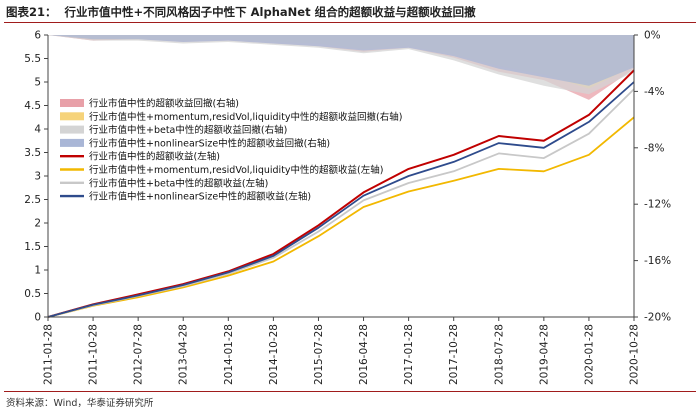 The width and height of the screenshot is (700, 410). Describe the element at coordinates (32, 200) in the screenshot. I see `y-tick-label: 2.5` at that location.